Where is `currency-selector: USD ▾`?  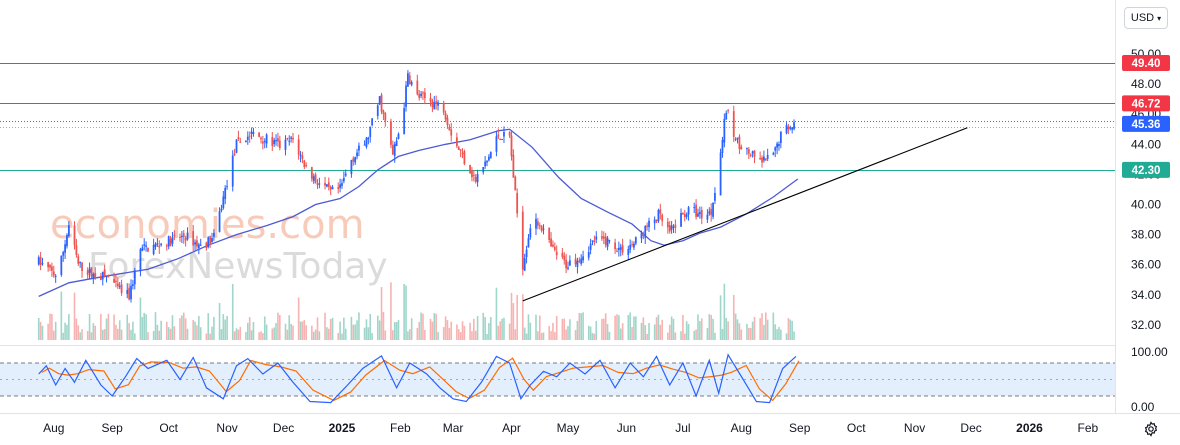
currency-selector: USD ▾ is located at coordinates (1146, 18).